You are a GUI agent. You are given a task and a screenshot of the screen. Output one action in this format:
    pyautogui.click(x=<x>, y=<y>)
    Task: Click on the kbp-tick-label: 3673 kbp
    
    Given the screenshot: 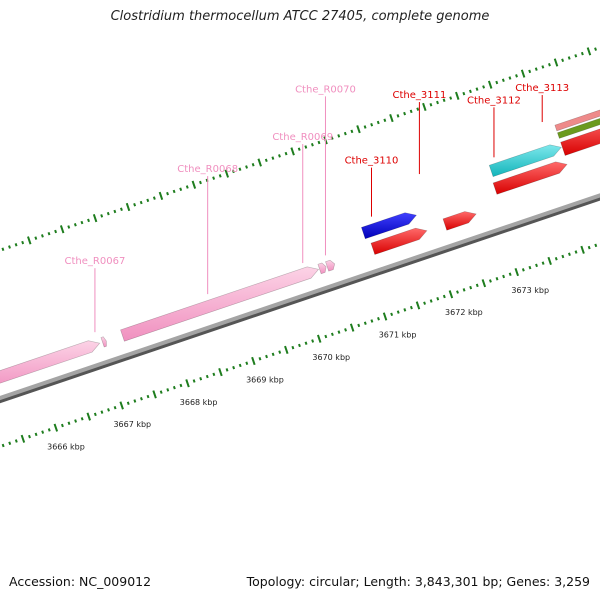 What is the action you would take?
    pyautogui.click(x=530, y=290)
    